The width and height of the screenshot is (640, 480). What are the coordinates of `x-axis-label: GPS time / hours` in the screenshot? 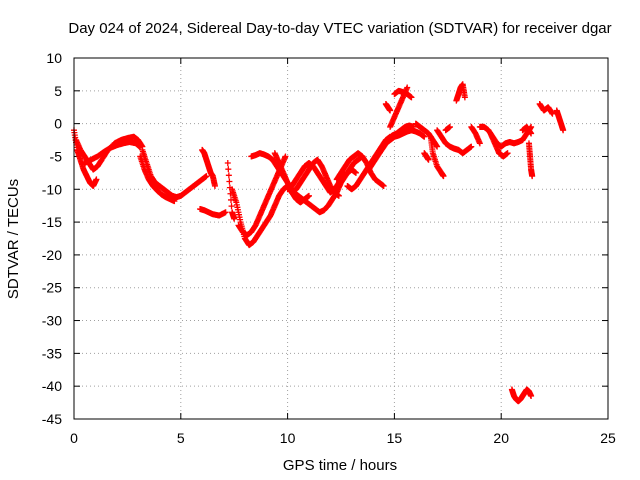 It's located at (340, 465).